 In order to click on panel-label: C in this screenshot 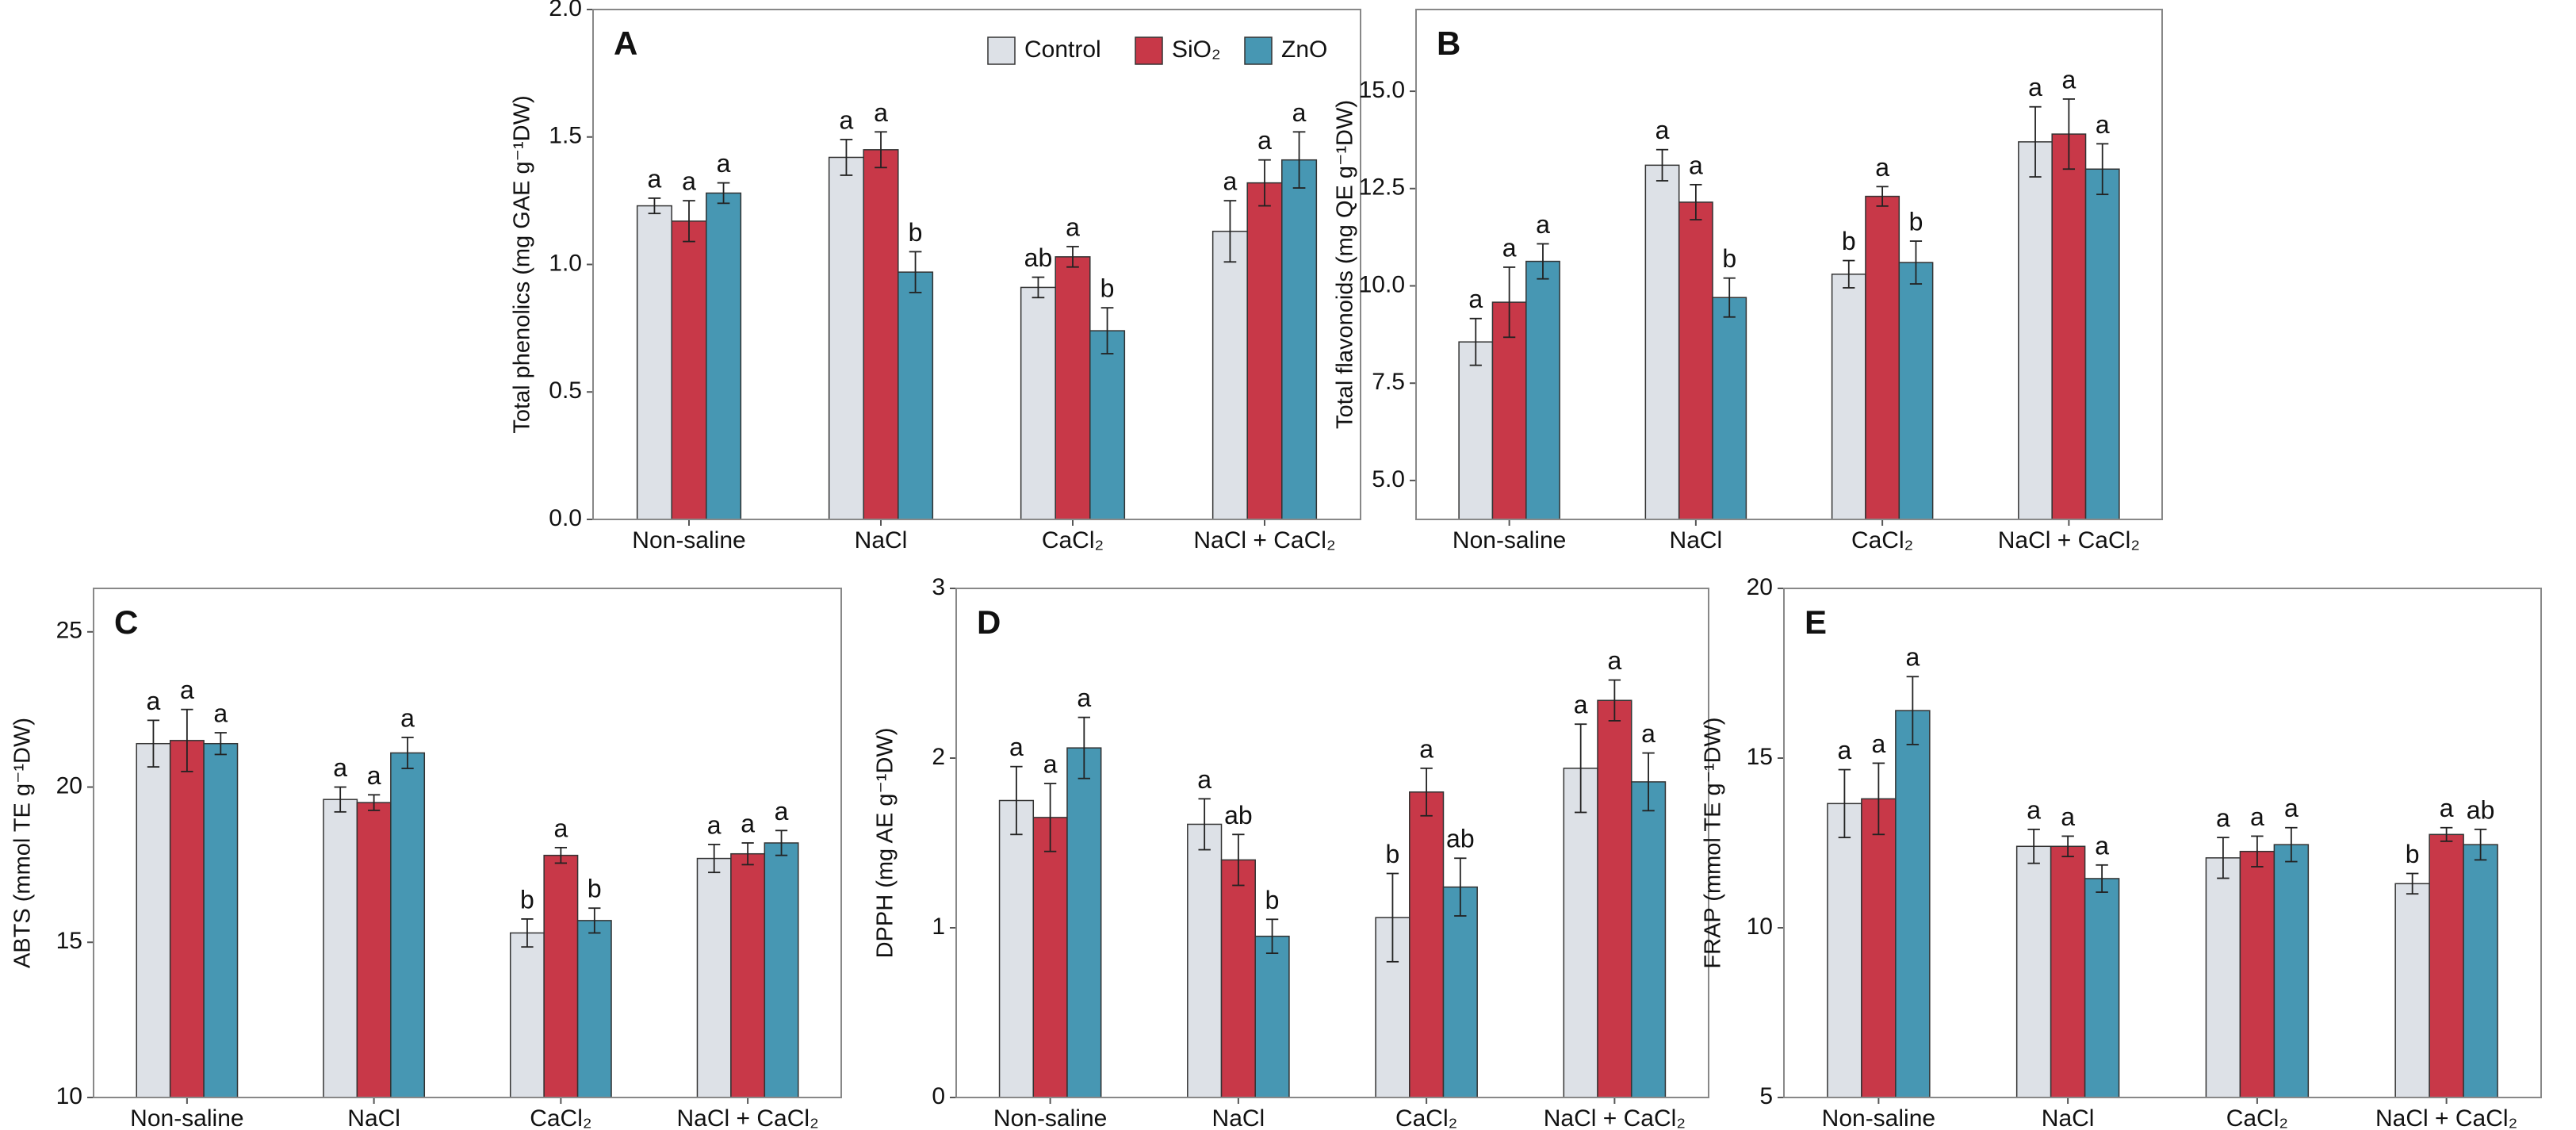, I will do `click(126, 622)`.